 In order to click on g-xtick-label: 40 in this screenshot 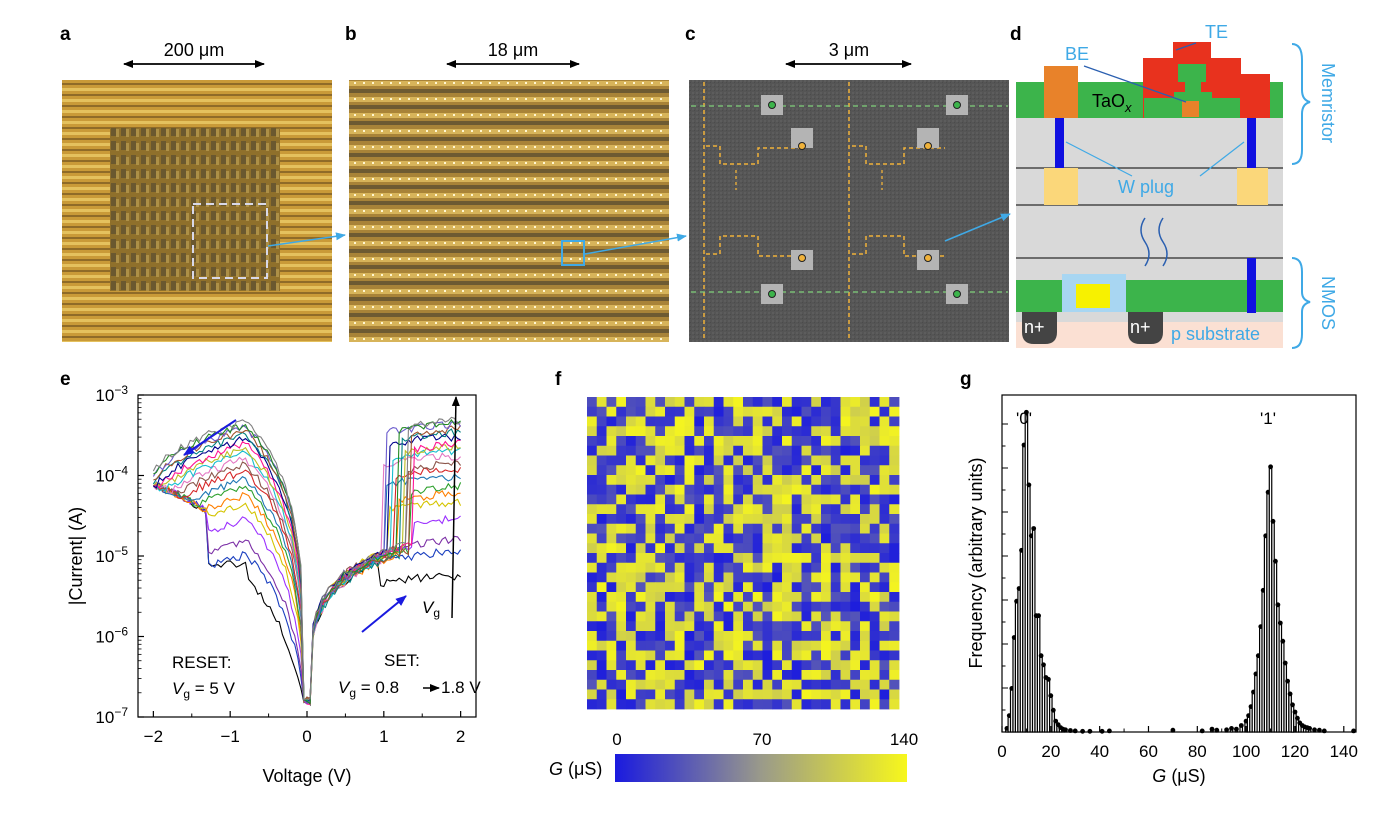, I will do `click(1099, 751)`.